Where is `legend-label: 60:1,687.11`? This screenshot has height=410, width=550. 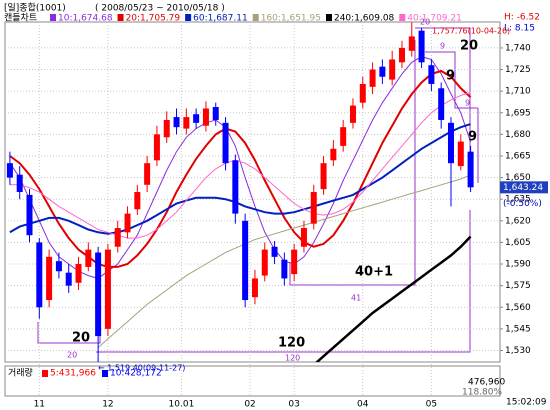 legend-label: 60:1,687.11 is located at coordinates (220, 19).